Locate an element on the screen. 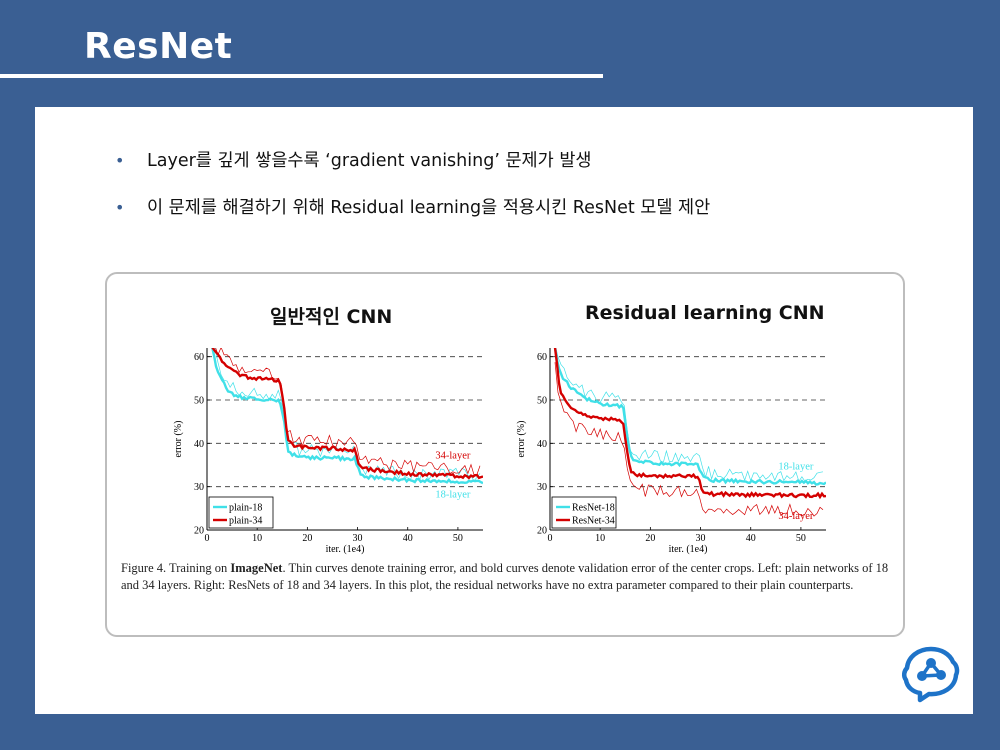  legend-label: ResNet-34 is located at coordinates (593, 521).